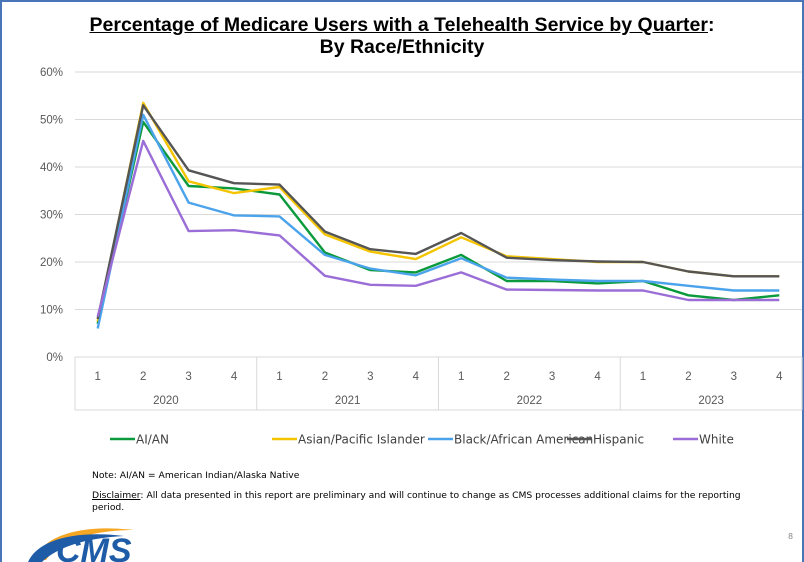 Image resolution: width=804 pixels, height=562 pixels. What do you see at coordinates (348, 401) in the screenshot?
I see `x-group-label: 2021` at bounding box center [348, 401].